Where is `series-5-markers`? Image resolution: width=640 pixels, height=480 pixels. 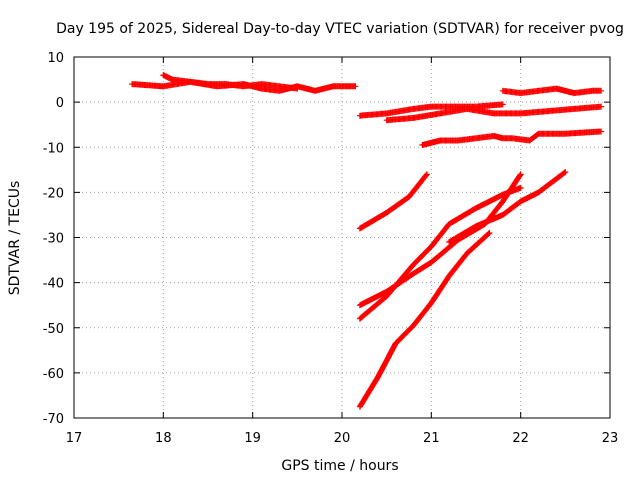 series-5-markers is located at coordinates (552, 91).